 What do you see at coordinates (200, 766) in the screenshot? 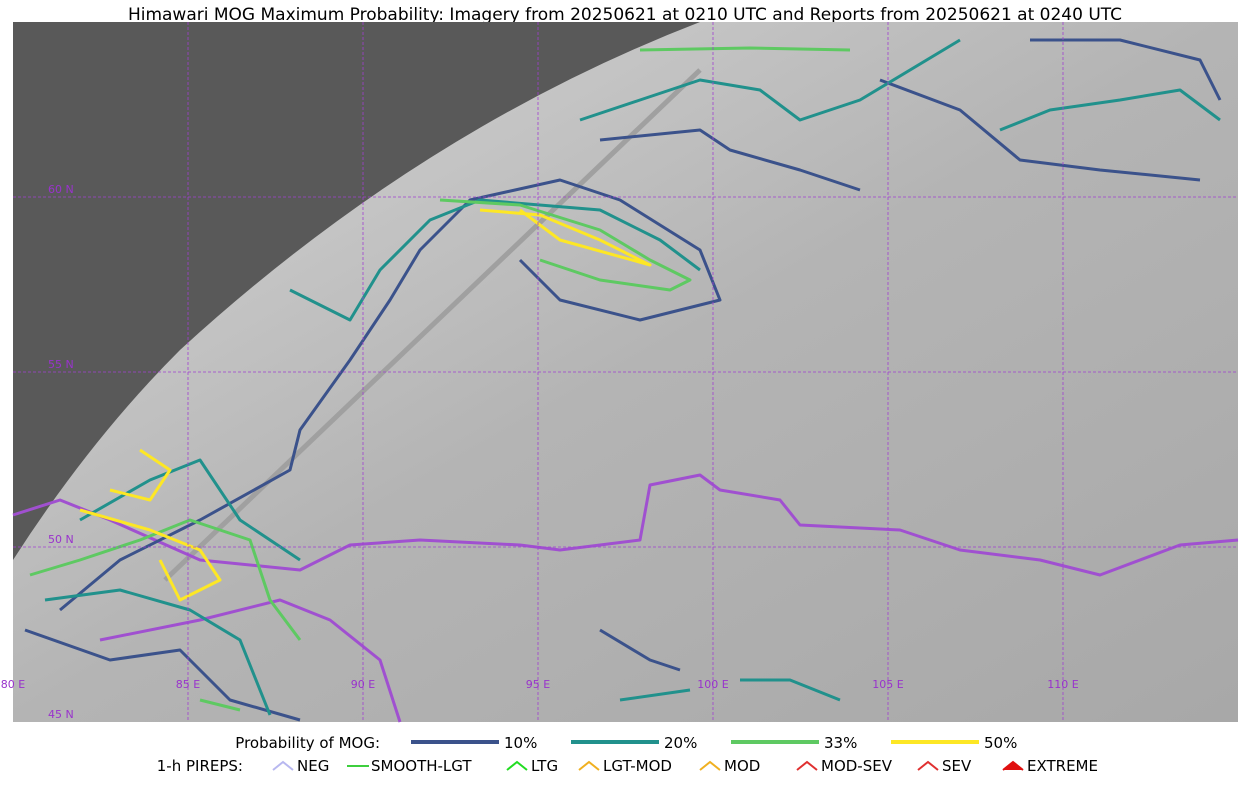
I see `legend-title: 1-h PIREPS:` at bounding box center [200, 766].